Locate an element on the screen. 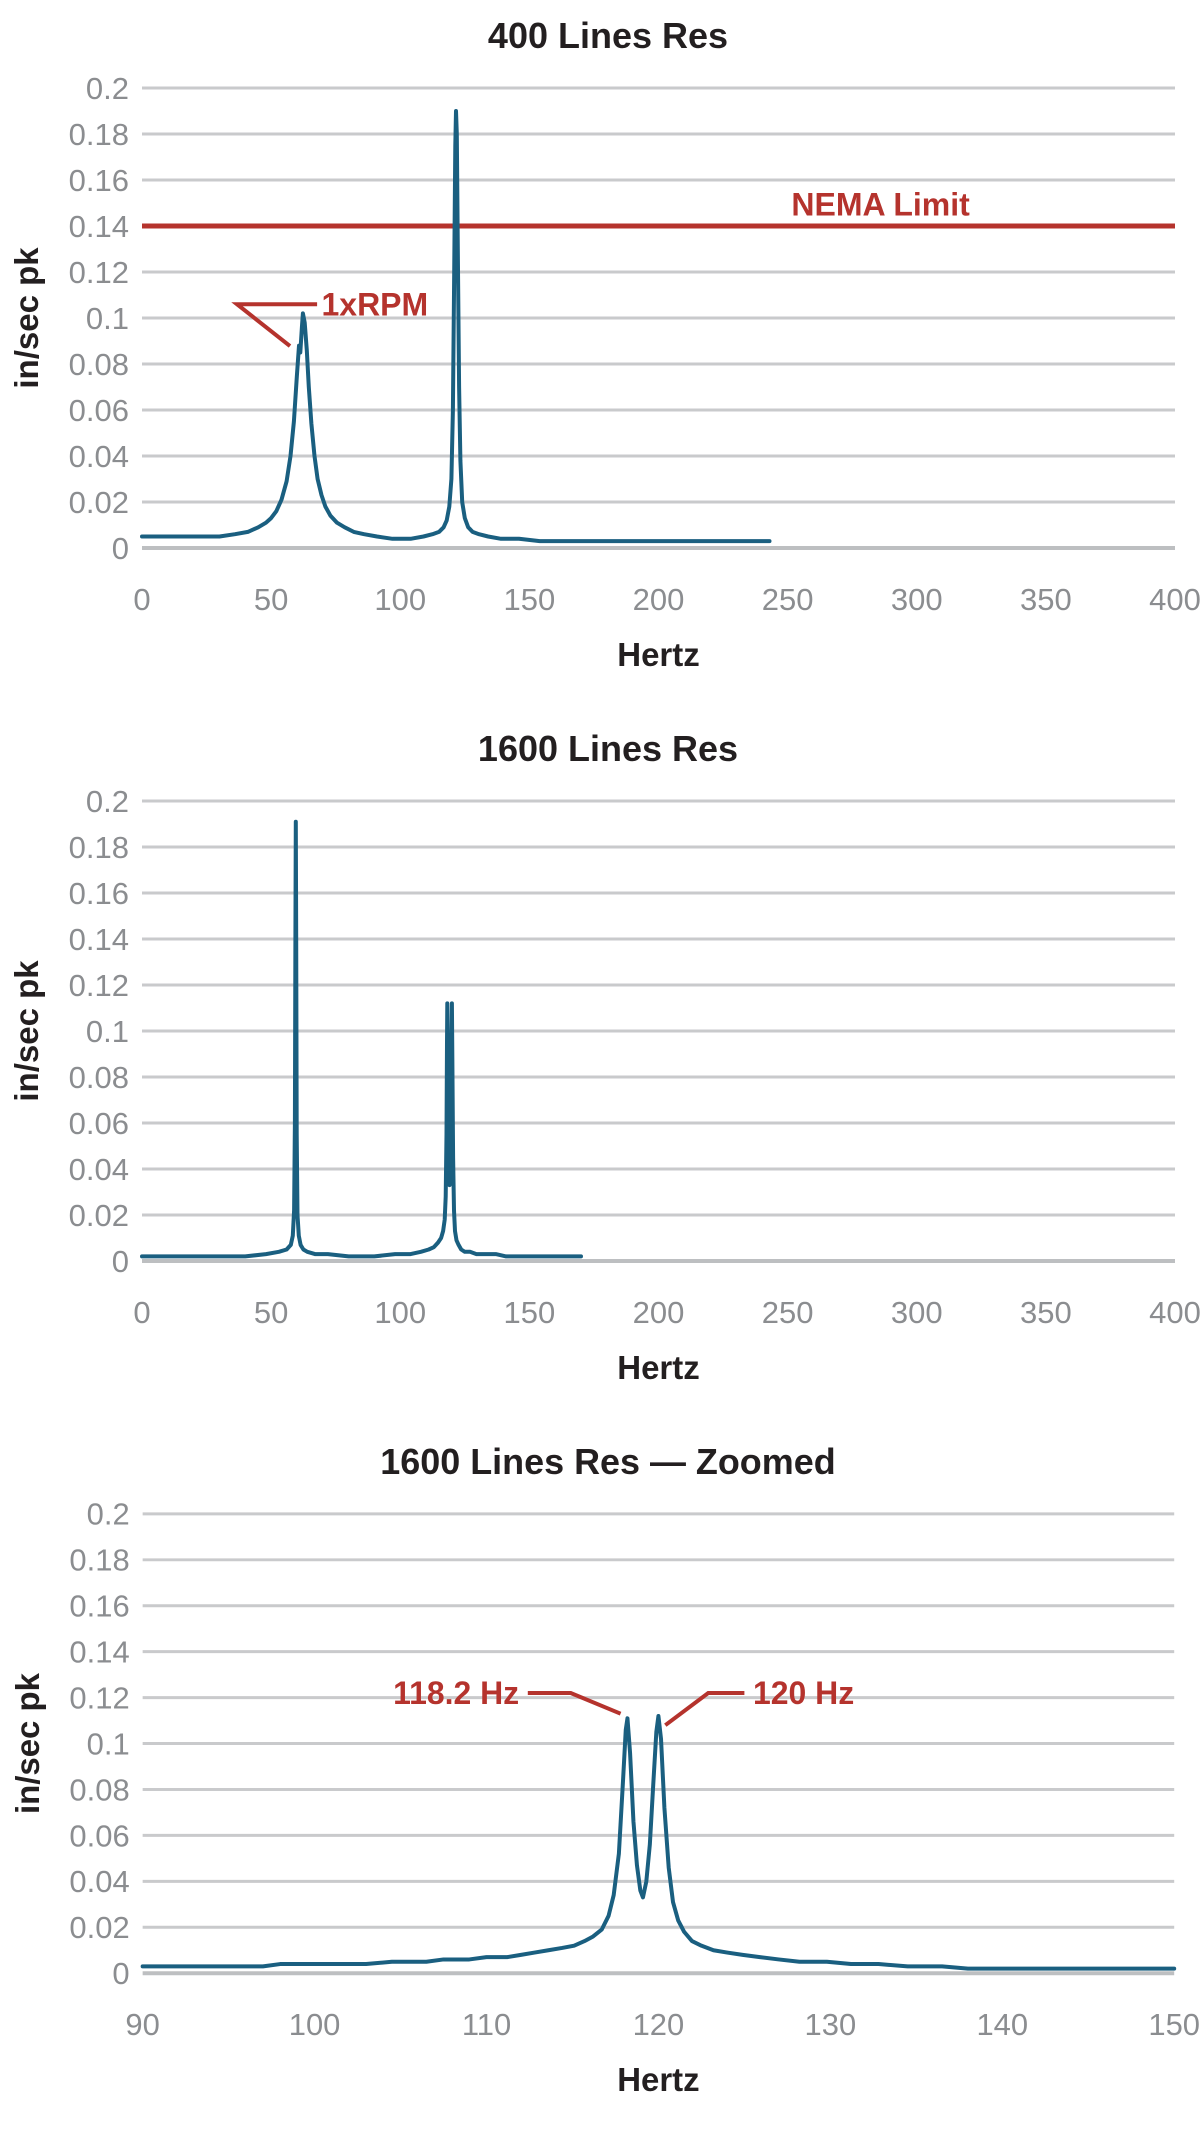  chart-title: 400 Lines Res is located at coordinates (608, 35).